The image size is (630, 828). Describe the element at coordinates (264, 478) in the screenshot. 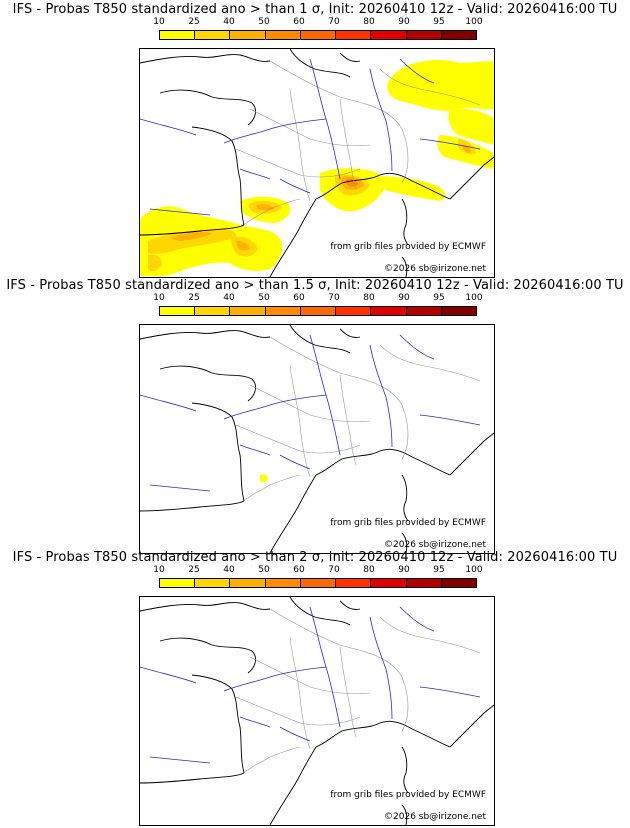

I see `probability-shading` at that location.